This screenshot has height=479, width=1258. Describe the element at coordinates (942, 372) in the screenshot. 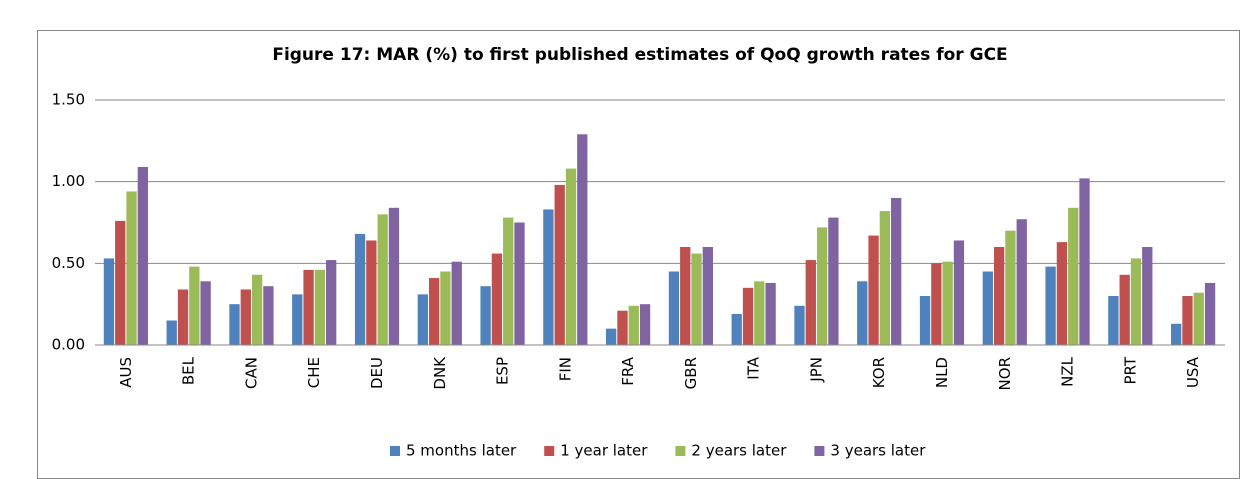

I see `x-tick-label: NLD` at that location.